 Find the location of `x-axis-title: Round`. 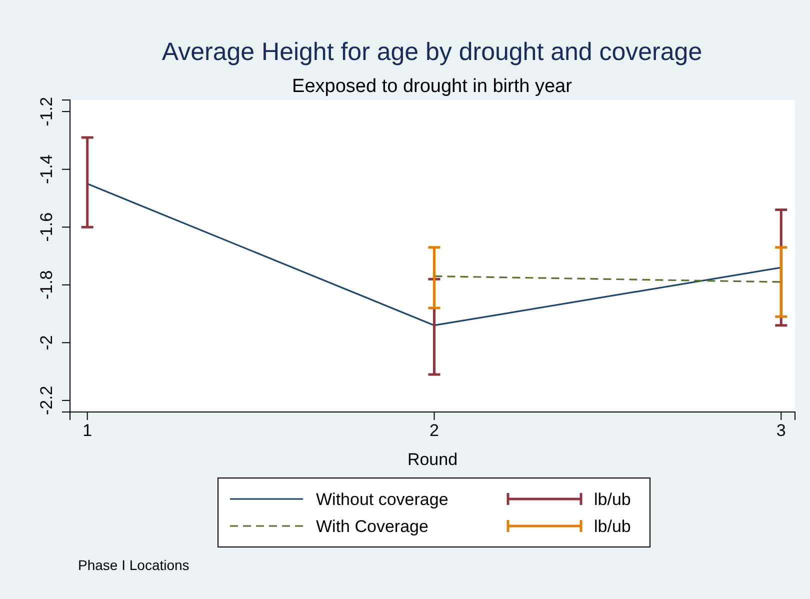

x-axis-title: Round is located at coordinates (432, 459).